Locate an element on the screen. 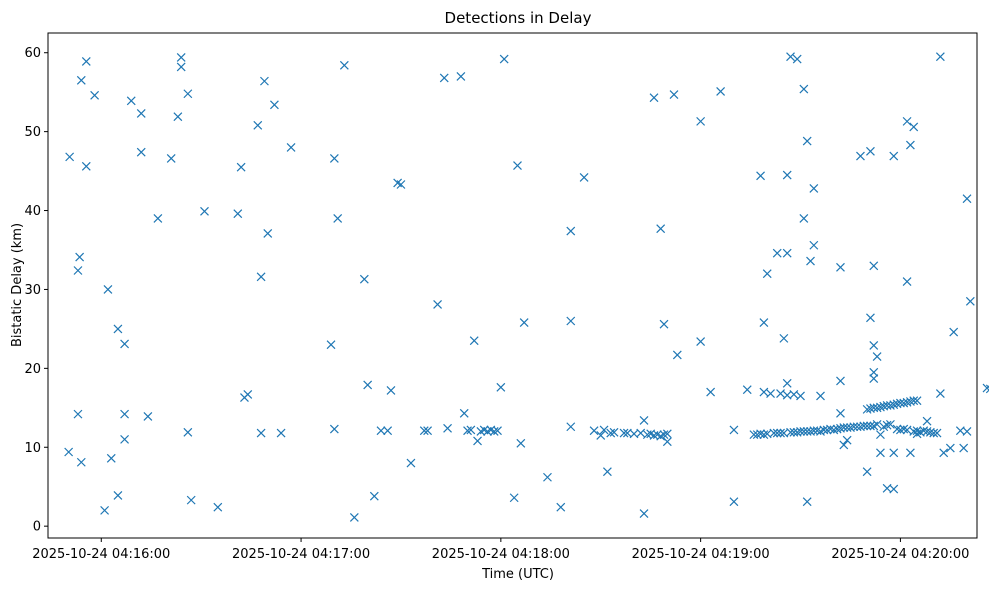 The height and width of the screenshot is (590, 989). y-tick-label: 50 is located at coordinates (32, 132).